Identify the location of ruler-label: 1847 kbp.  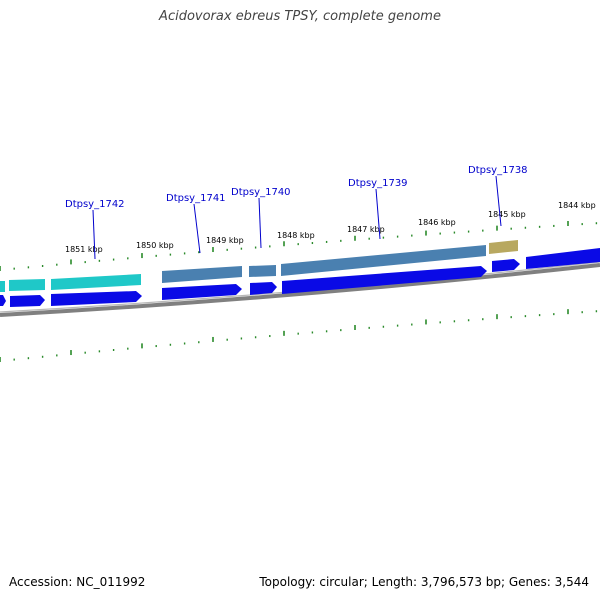
(366, 229).